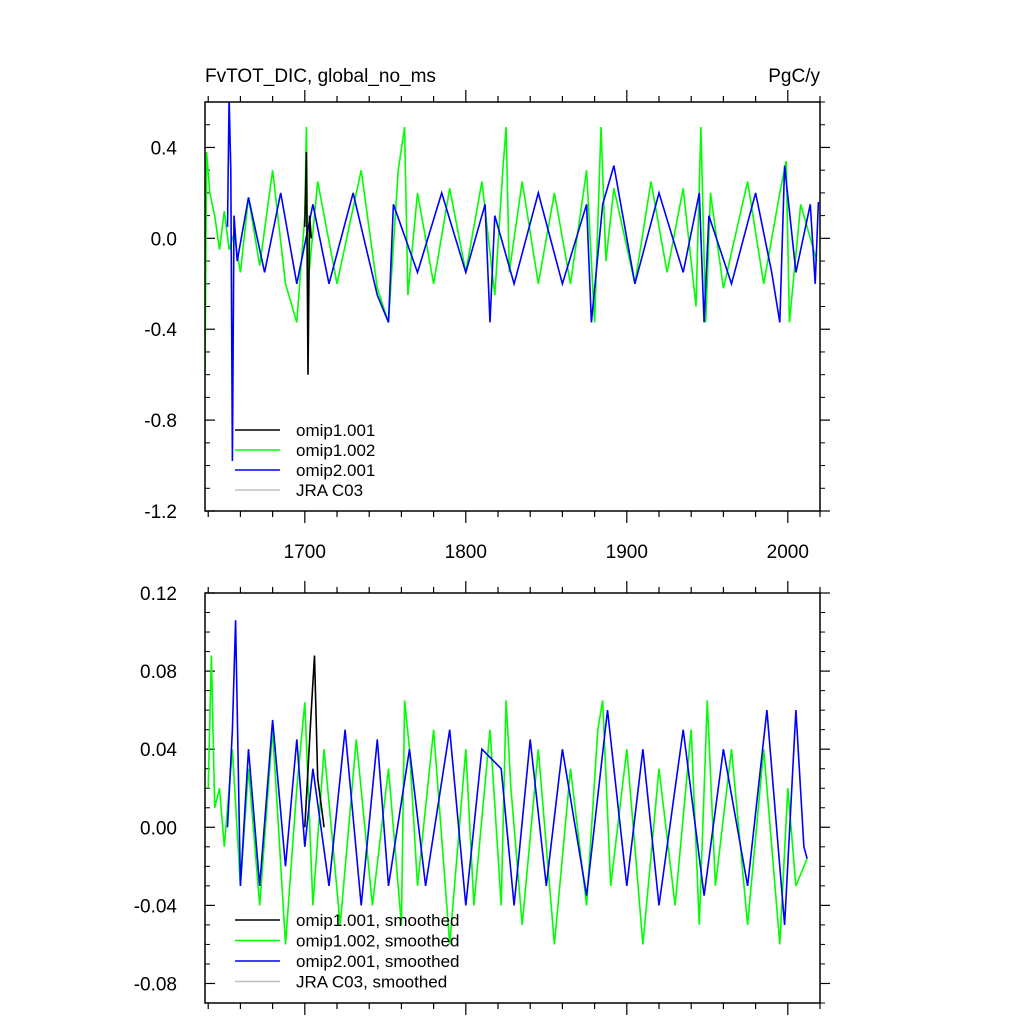  I want to click on y-tick-label: -0.04, so click(156, 906).